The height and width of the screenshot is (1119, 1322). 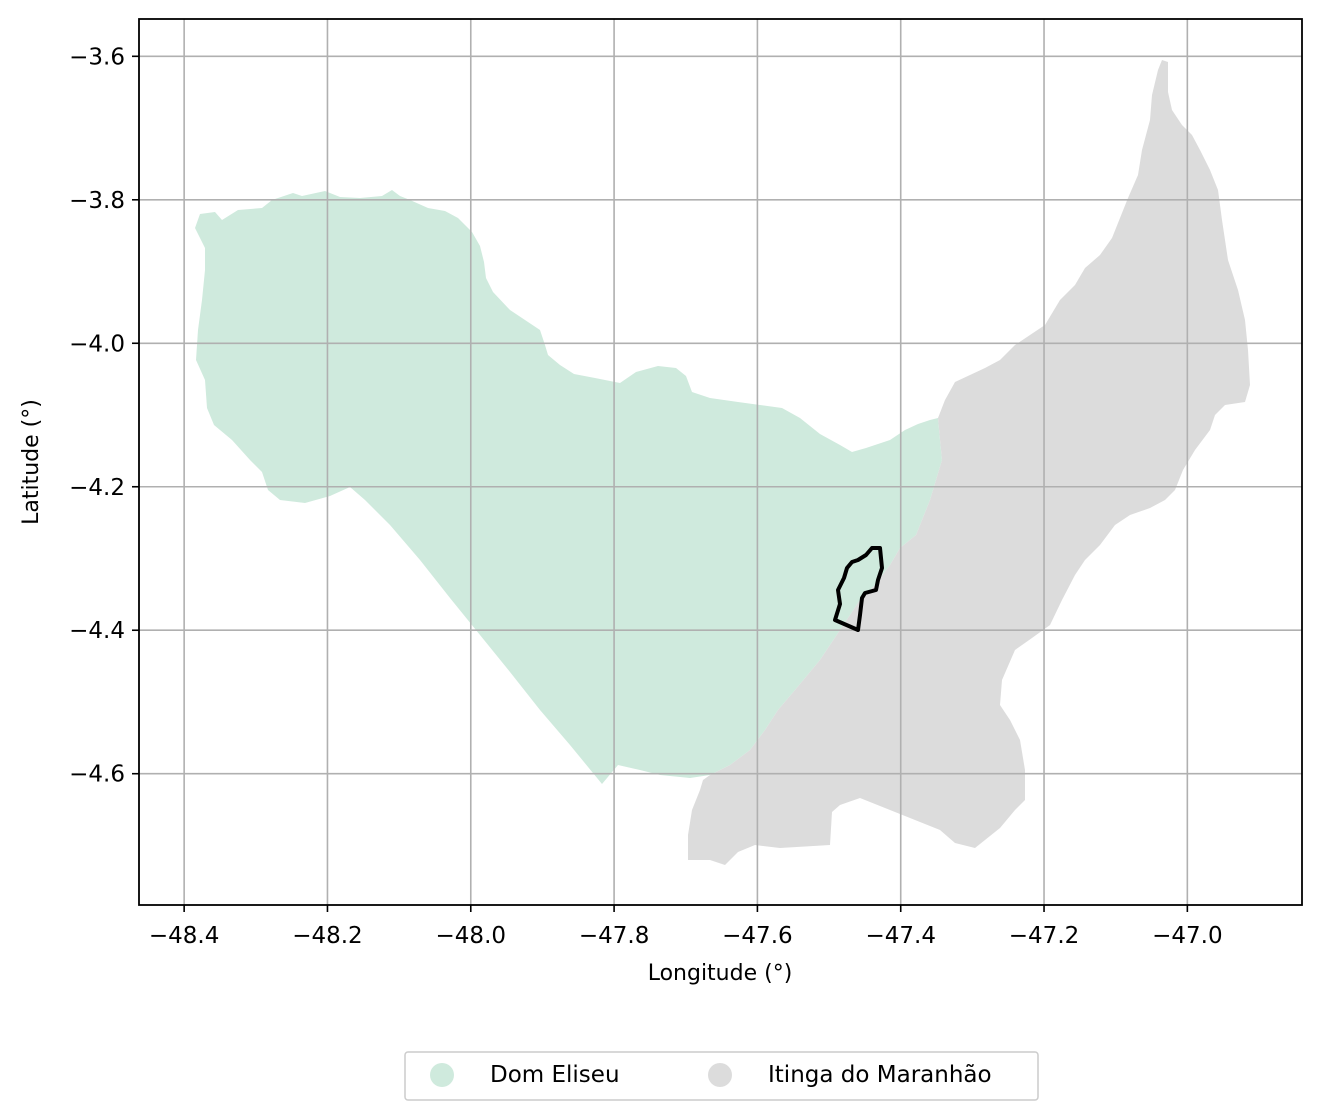 What do you see at coordinates (757, 936) in the screenshot?
I see `x-tick-label: −47.6` at bounding box center [757, 936].